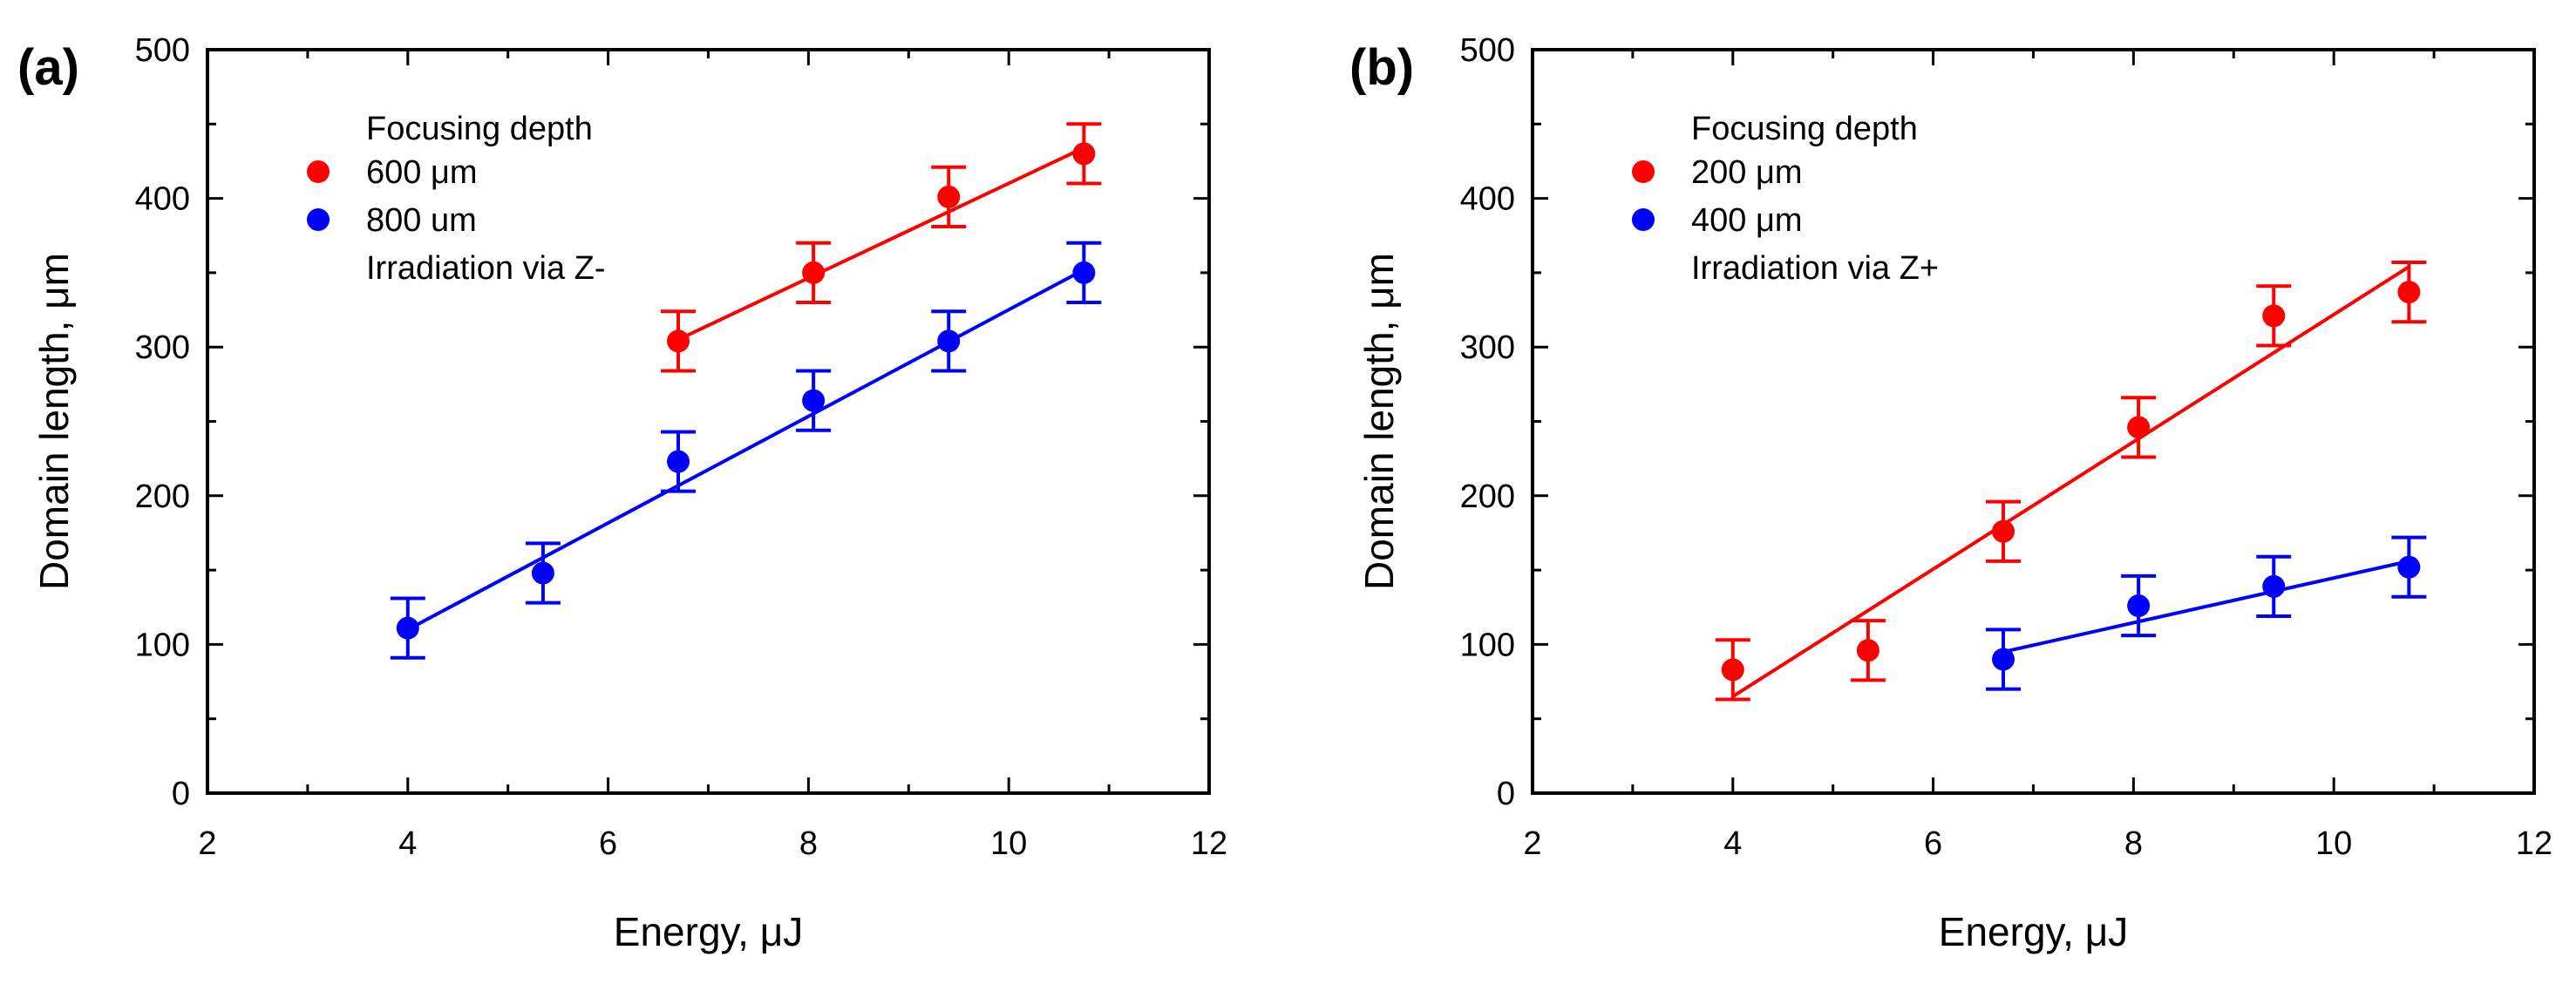  What do you see at coordinates (486, 268) in the screenshot?
I see `legend-note: Irradiation via Z-` at bounding box center [486, 268].